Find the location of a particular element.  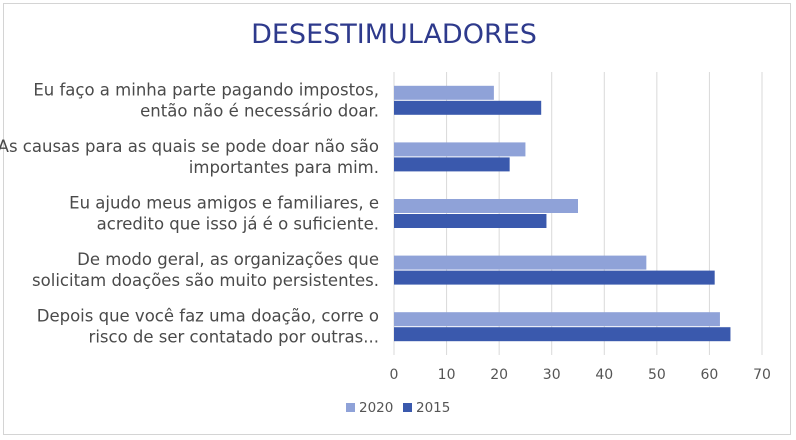

category-label: Depois que você faz uma doação, corre o is located at coordinates (208, 316).